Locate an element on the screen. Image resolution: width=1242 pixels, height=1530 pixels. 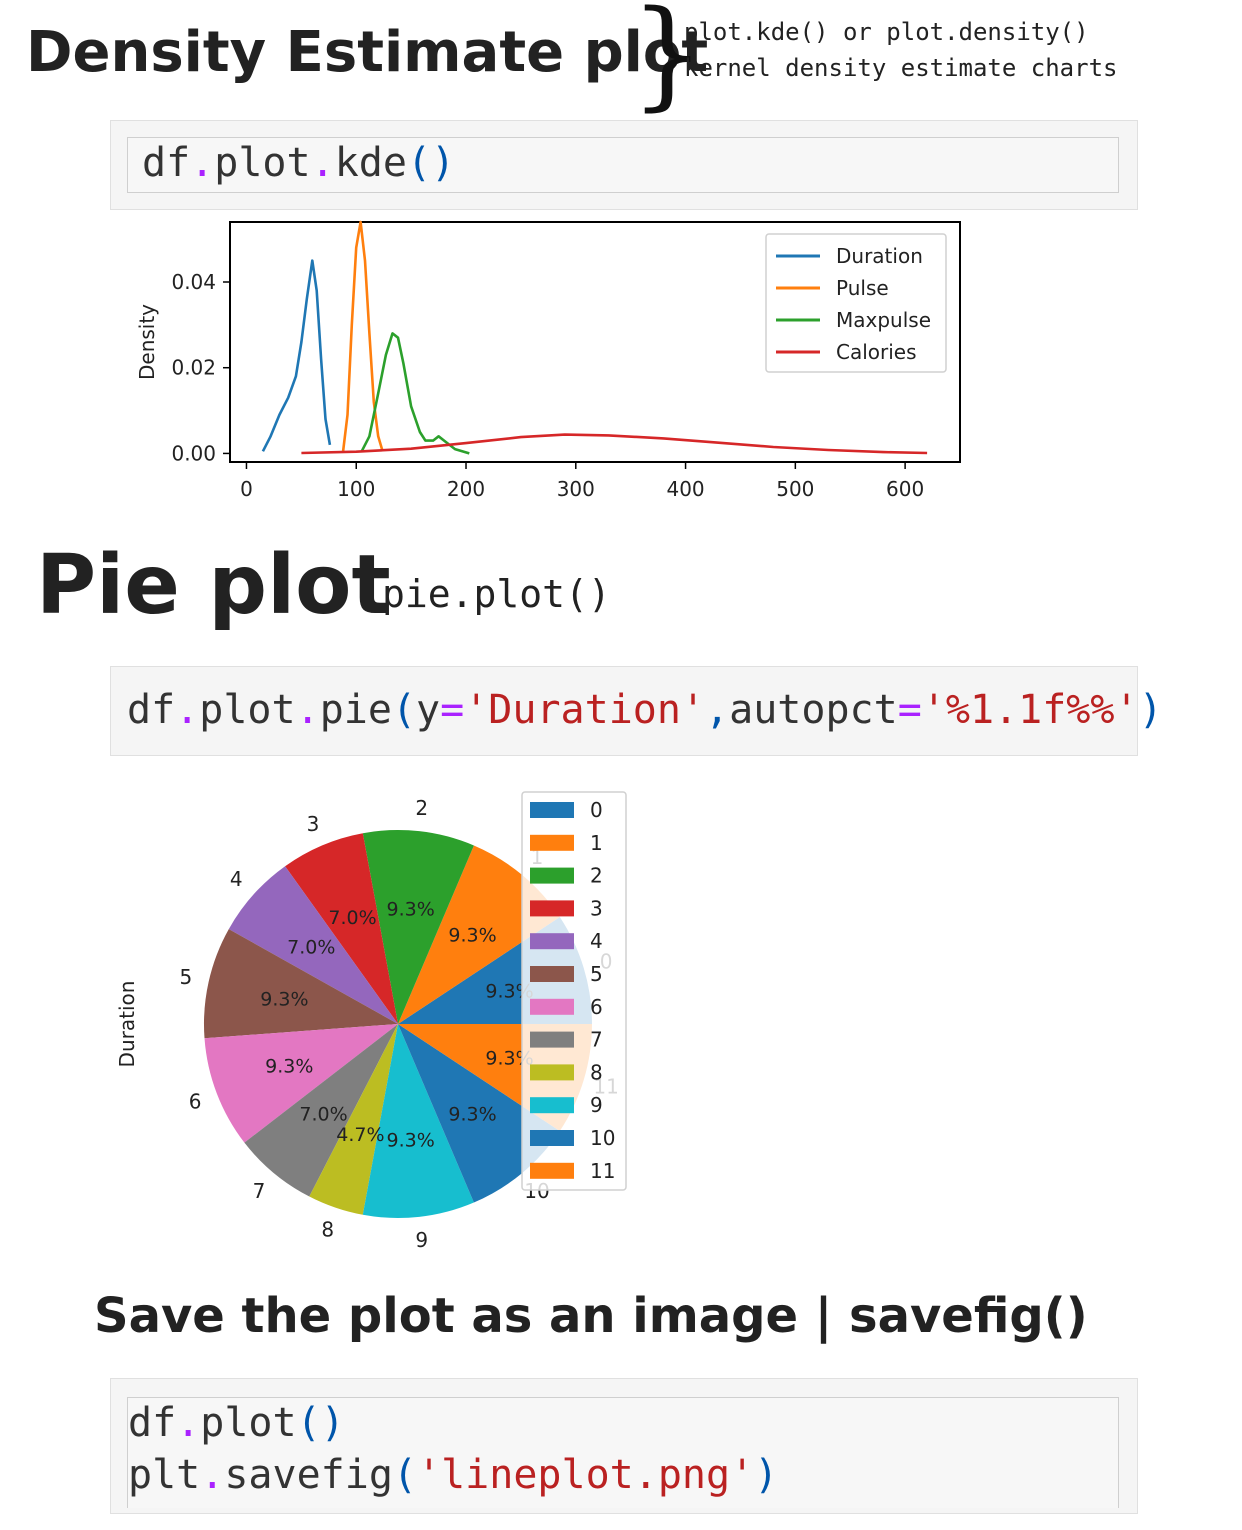
pie-section-subtitle: pie.plot() is located at coordinates (496, 594).